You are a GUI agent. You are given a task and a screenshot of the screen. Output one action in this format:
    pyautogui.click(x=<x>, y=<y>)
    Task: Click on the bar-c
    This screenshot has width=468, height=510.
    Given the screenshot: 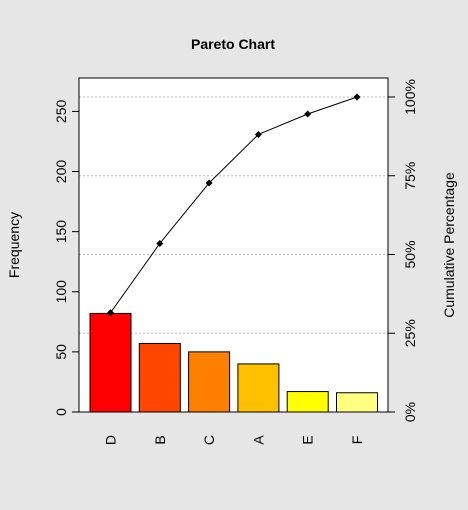 What is the action you would take?
    pyautogui.click(x=209, y=382)
    